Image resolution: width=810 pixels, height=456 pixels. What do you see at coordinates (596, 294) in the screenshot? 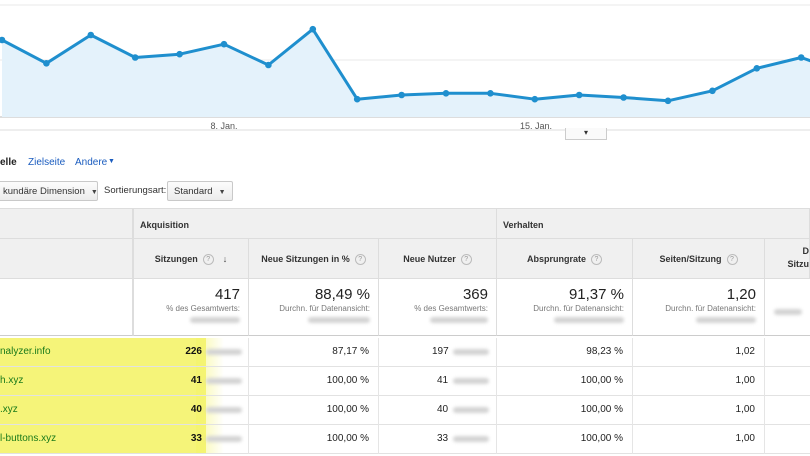
I see `totals-bounce-rate-value: 91,37 %` at bounding box center [596, 294].